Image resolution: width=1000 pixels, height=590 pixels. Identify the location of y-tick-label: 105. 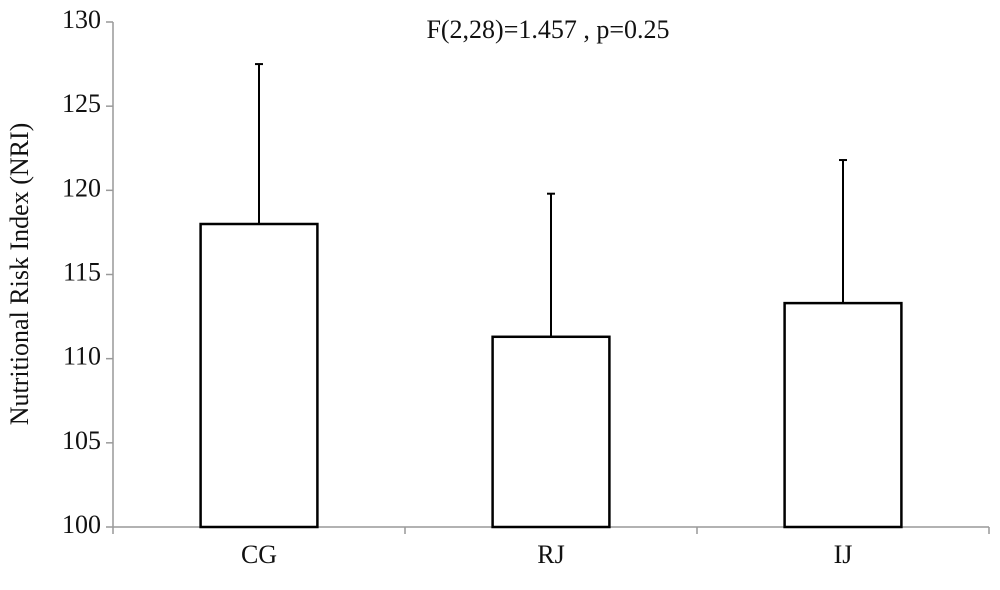
(81, 440).